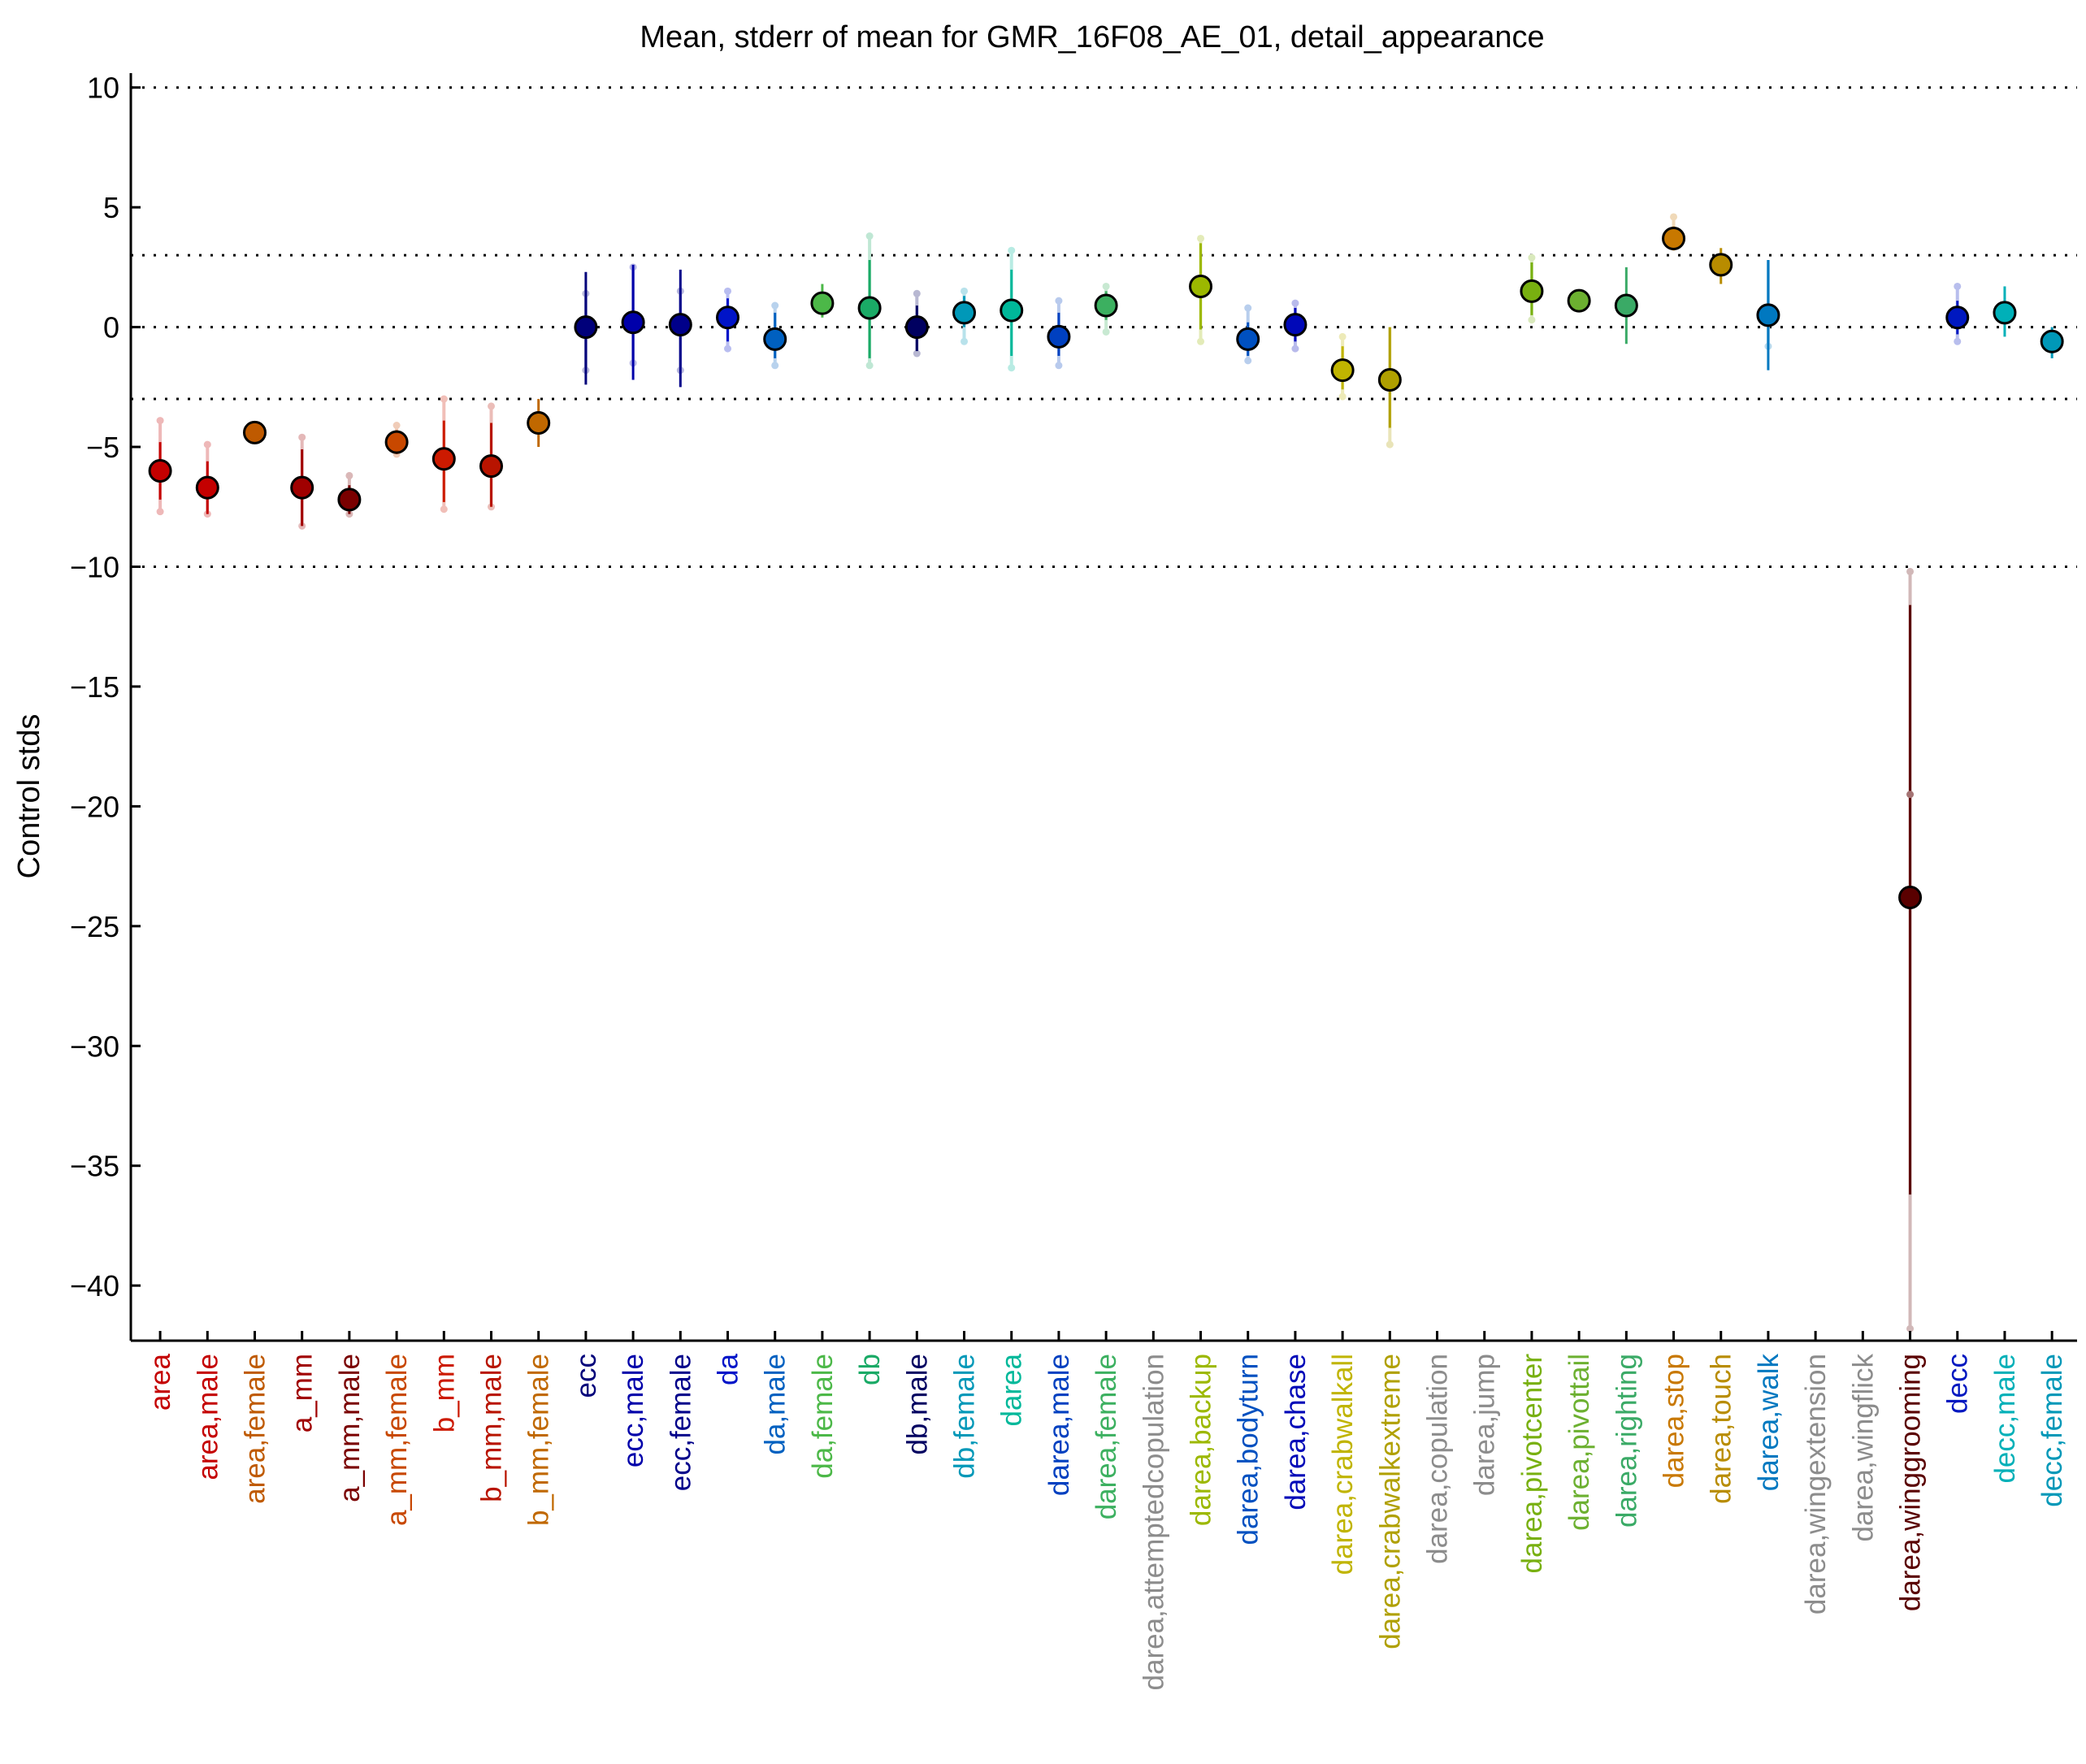 The image size is (2086, 1764). Describe the element at coordinates (94, 1285) in the screenshot. I see `y-tick-label: −40` at that location.